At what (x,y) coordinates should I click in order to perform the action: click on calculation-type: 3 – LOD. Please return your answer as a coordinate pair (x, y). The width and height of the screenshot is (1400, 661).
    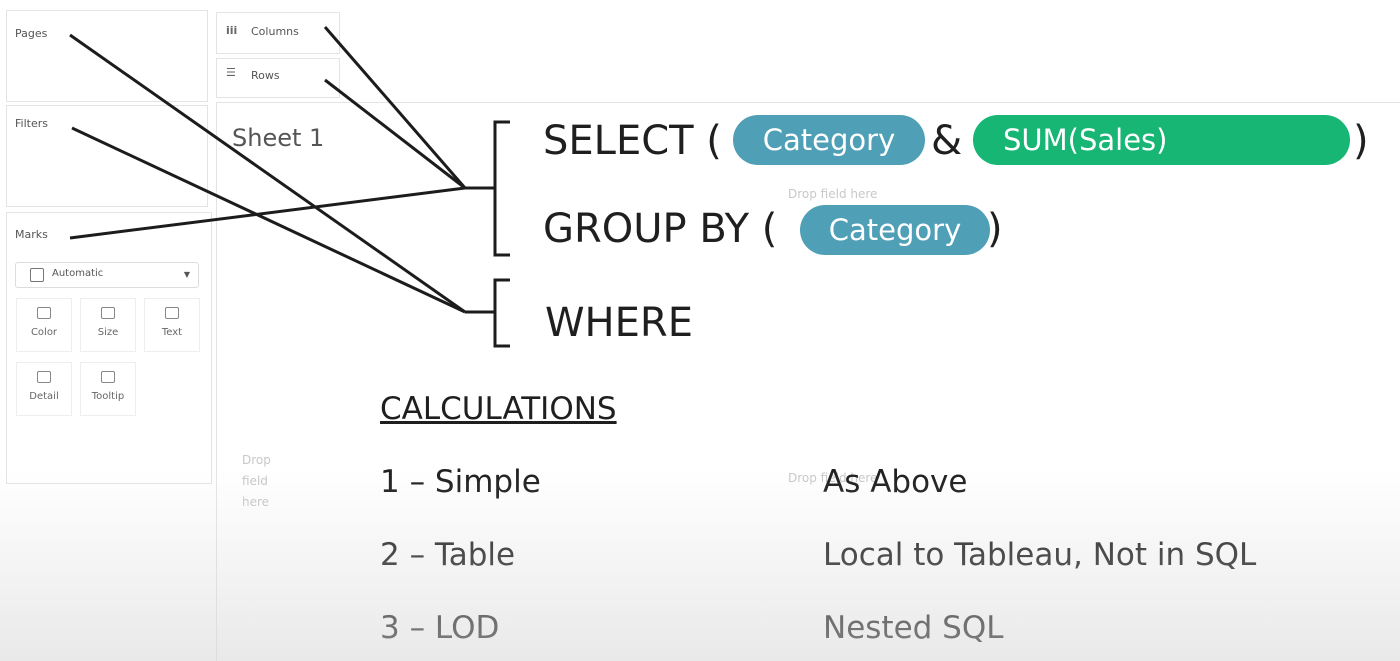
    Looking at the image, I should click on (440, 628).